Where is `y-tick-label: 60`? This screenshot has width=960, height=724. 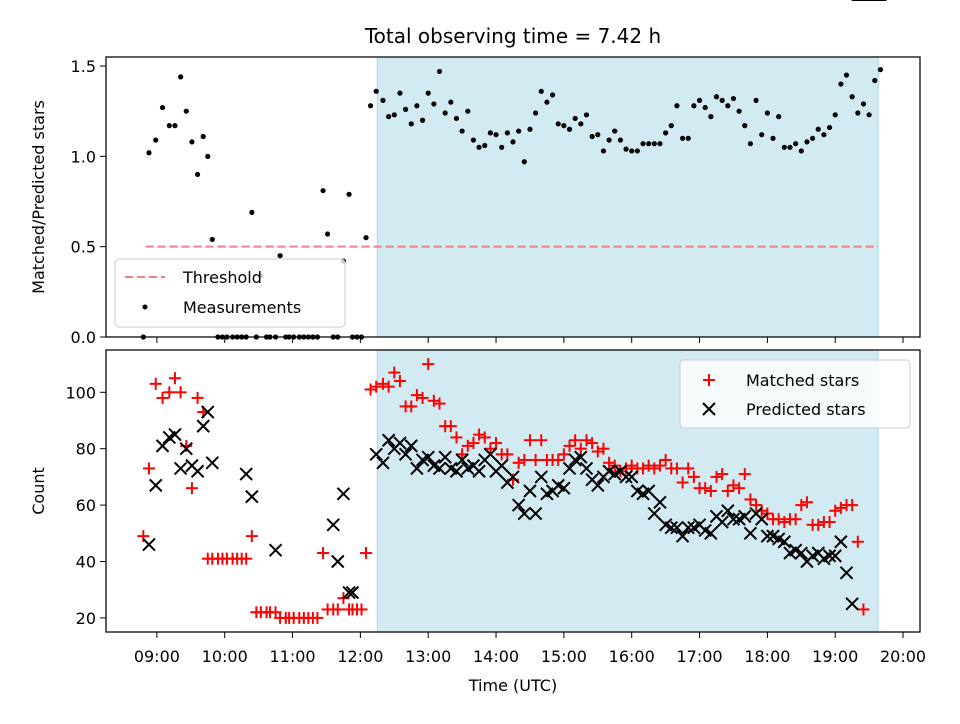
y-tick-label: 60 is located at coordinates (86, 505).